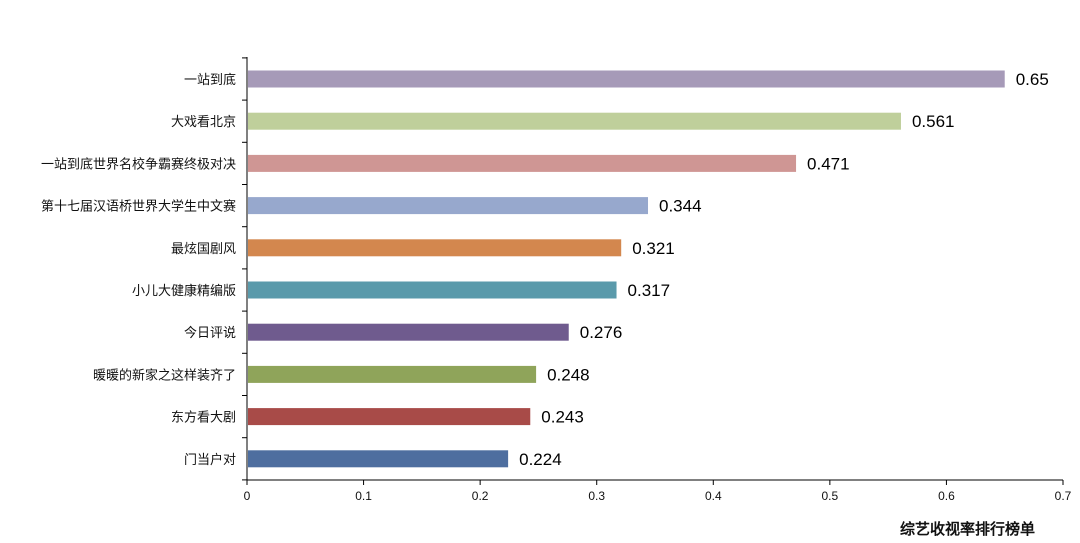 The image size is (1080, 543). Describe the element at coordinates (203, 418) in the screenshot. I see `category-label: 东方看大剧` at that location.